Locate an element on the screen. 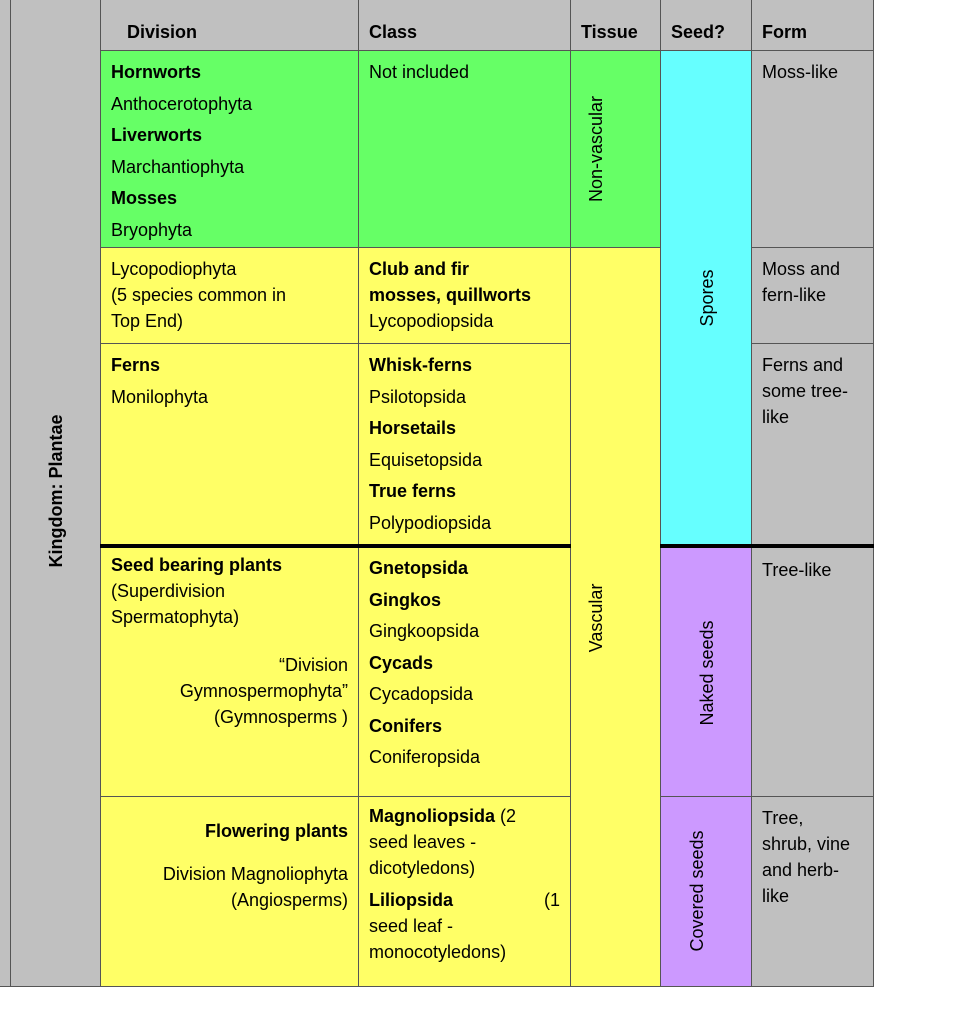 The width and height of the screenshot is (958, 1024). bold-text: Club and fir is located at coordinates (419, 269).